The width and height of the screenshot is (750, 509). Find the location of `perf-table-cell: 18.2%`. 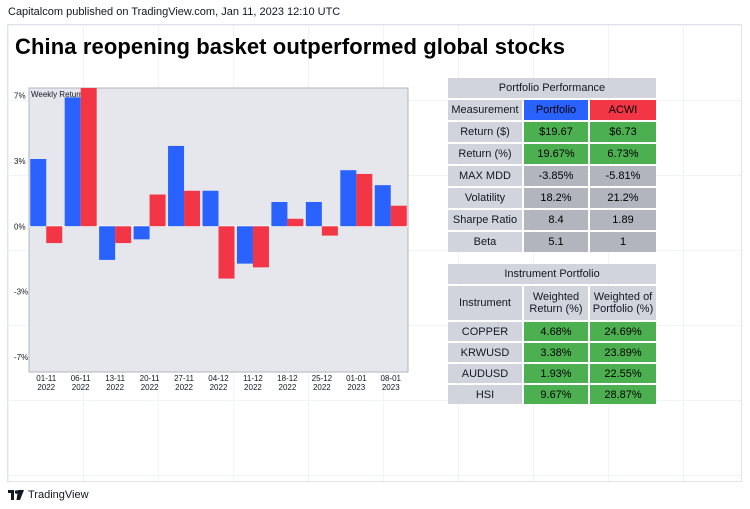

perf-table-cell: 18.2% is located at coordinates (556, 198).